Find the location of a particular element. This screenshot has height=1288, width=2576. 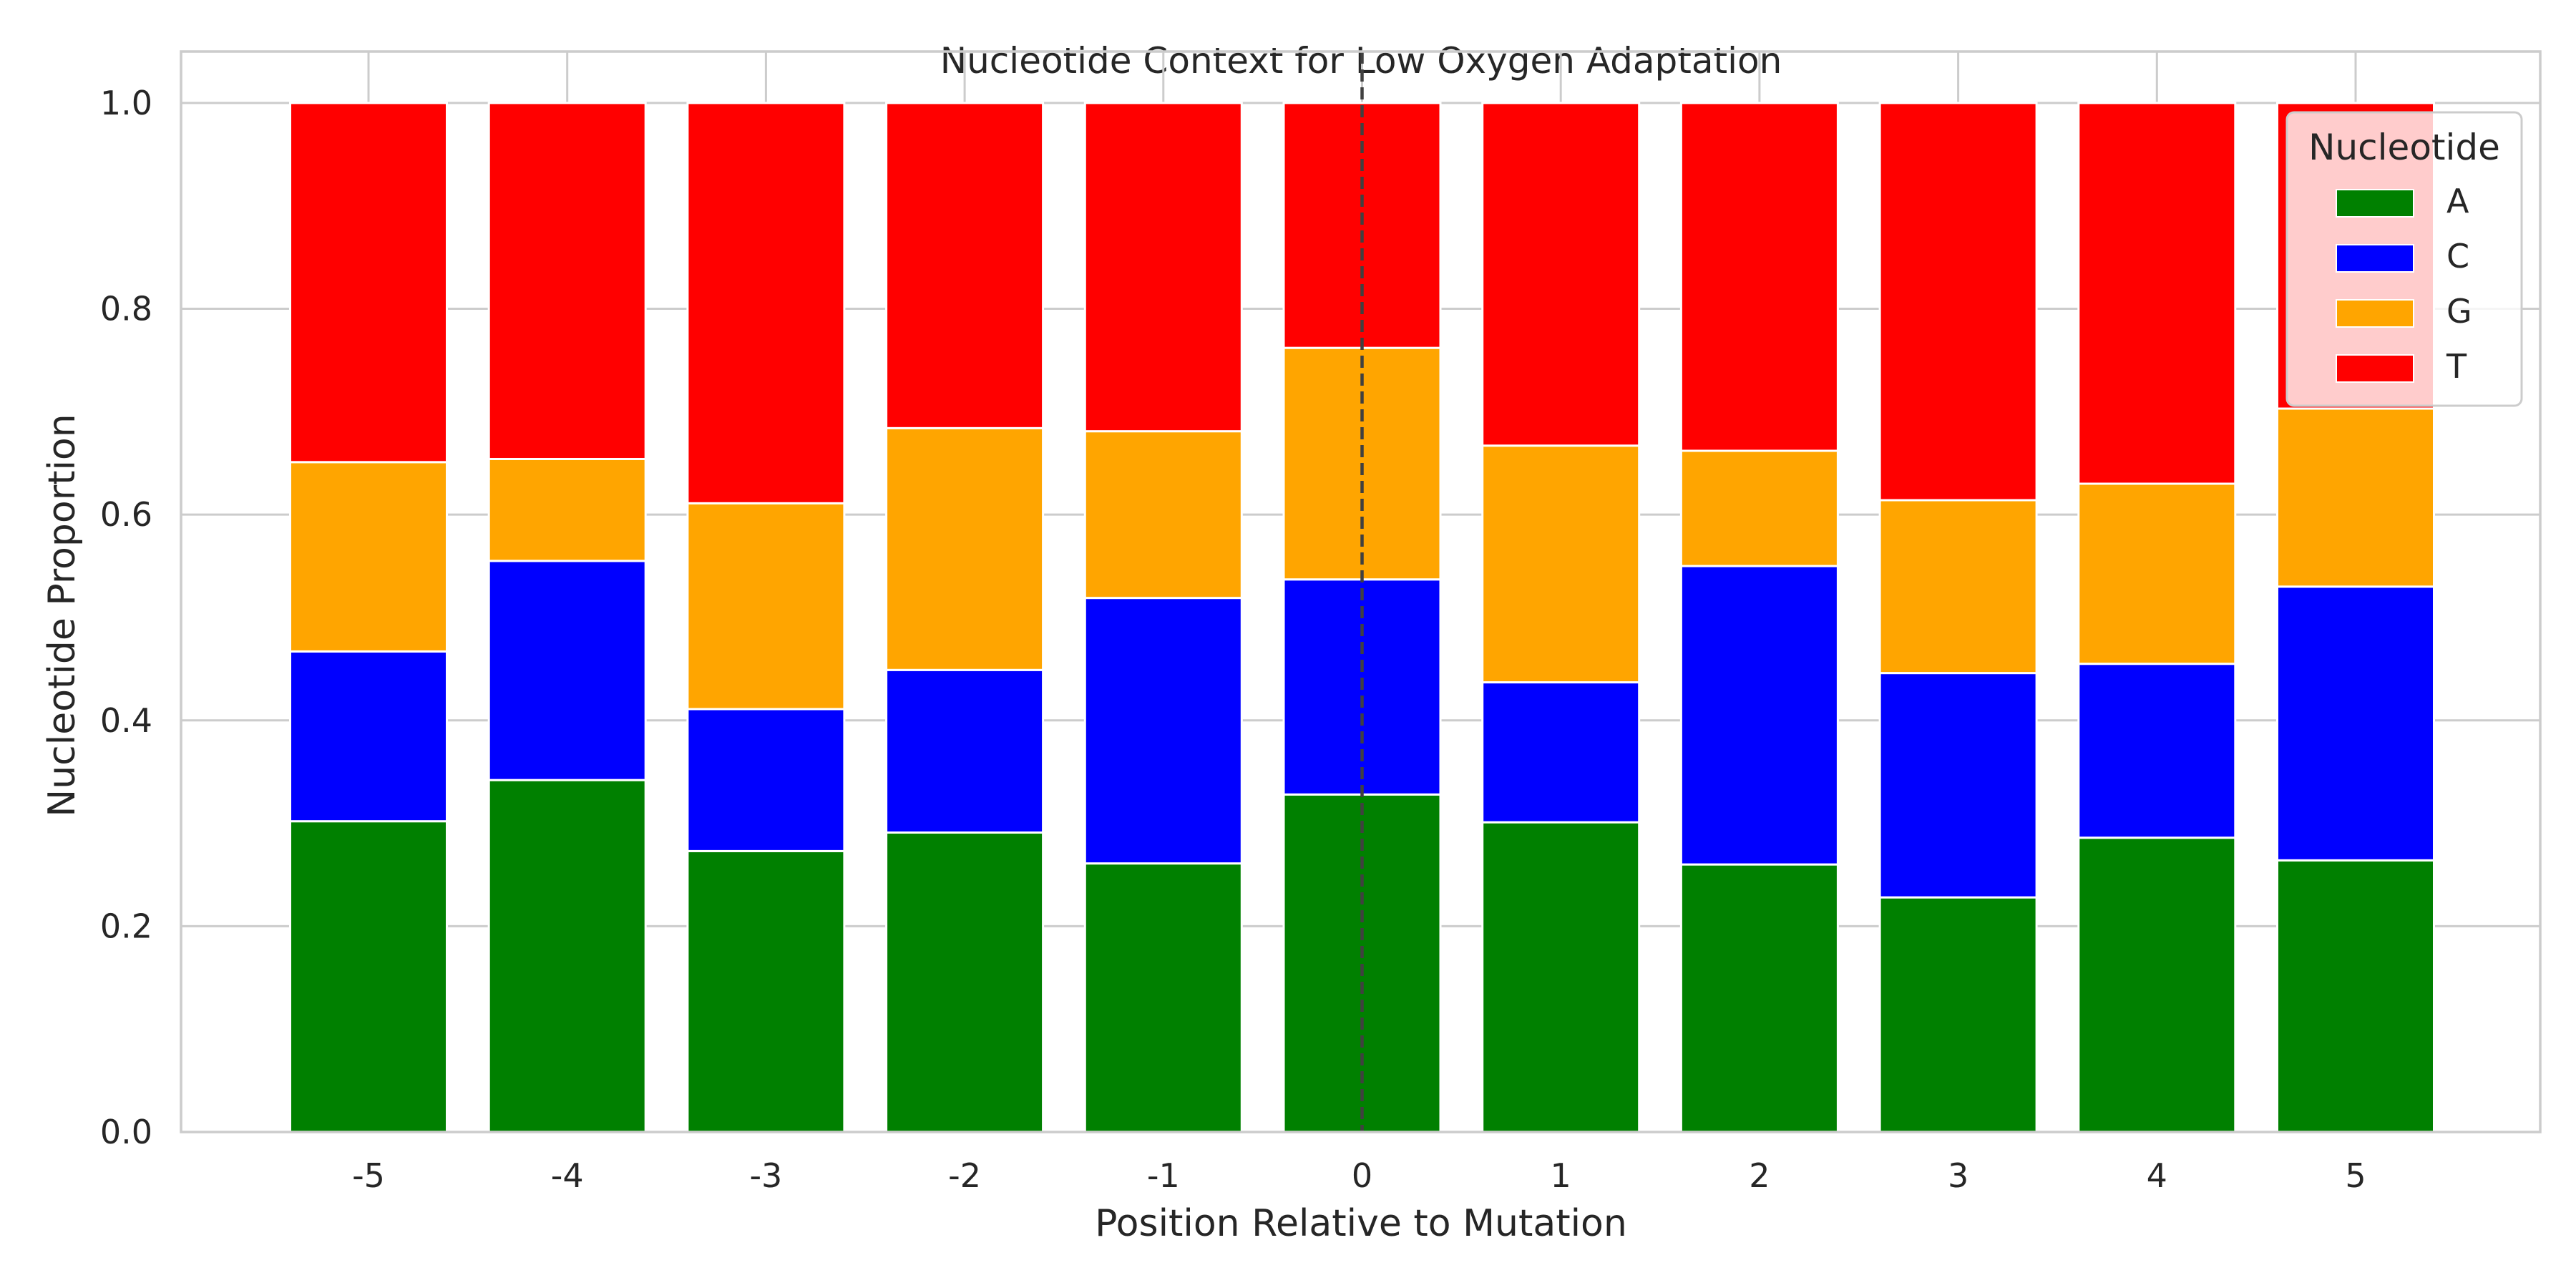

y-tick-label: 0.6 is located at coordinates (126, 514).